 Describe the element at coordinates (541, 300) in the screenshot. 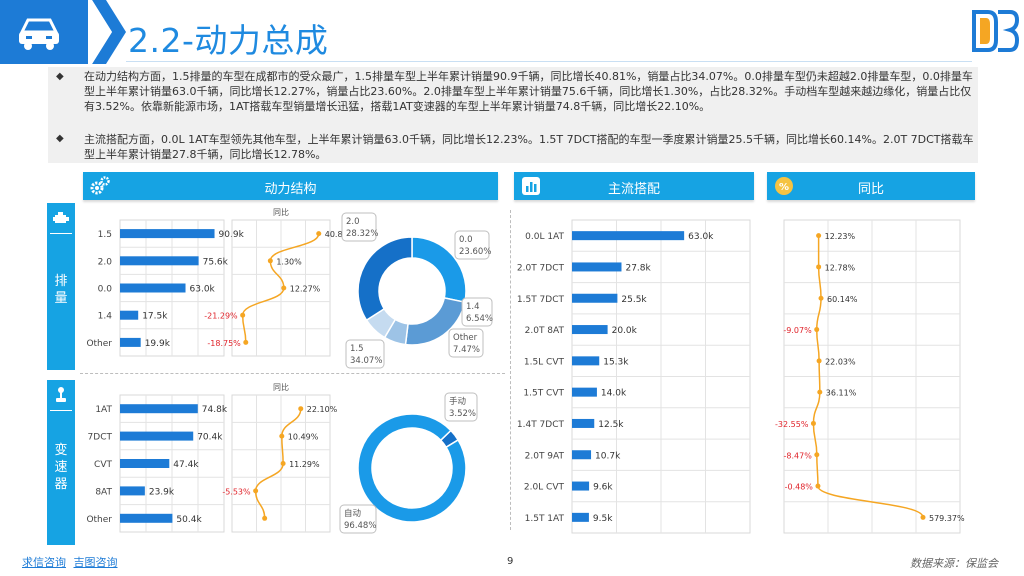

I see `combo-sales-category-label: 1.5T 7DCT` at that location.